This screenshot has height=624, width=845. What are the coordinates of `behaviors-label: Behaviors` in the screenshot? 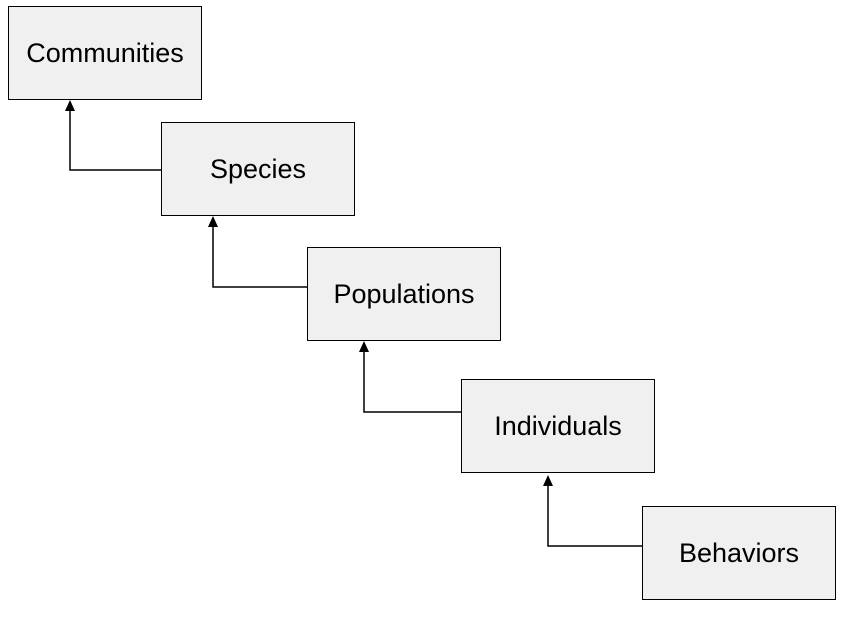 It's located at (739, 552).